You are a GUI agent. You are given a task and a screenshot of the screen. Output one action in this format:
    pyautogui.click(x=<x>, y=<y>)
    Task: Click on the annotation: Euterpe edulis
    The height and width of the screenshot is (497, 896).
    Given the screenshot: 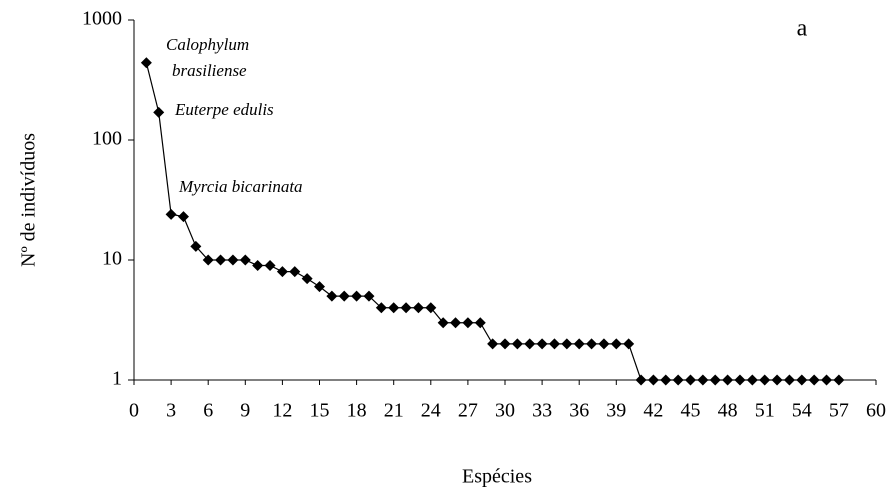 What is the action you would take?
    pyautogui.click(x=224, y=109)
    